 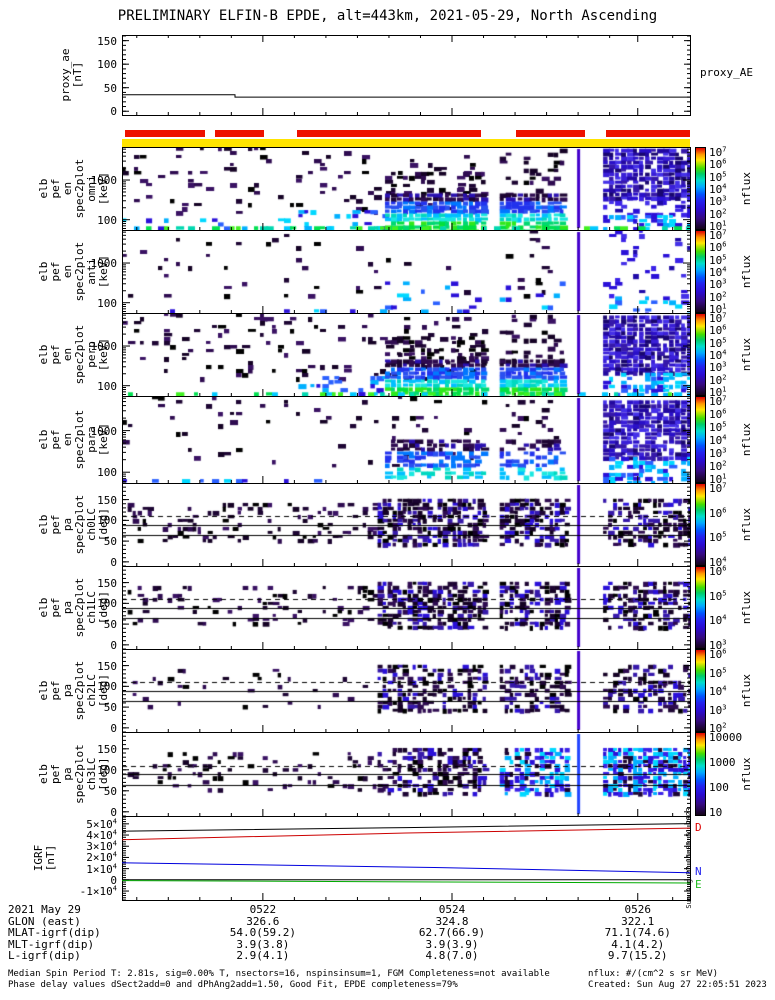 I want to click on ch0LC-ylabel: elb pef pa spec2plot ch0LC [deg], so click(x=73, y=524).